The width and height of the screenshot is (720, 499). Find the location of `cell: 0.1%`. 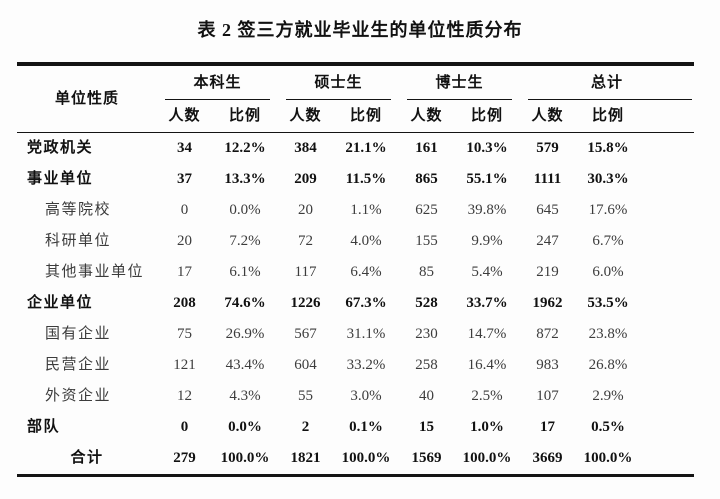

cell: 0.1% is located at coordinates (366, 427).